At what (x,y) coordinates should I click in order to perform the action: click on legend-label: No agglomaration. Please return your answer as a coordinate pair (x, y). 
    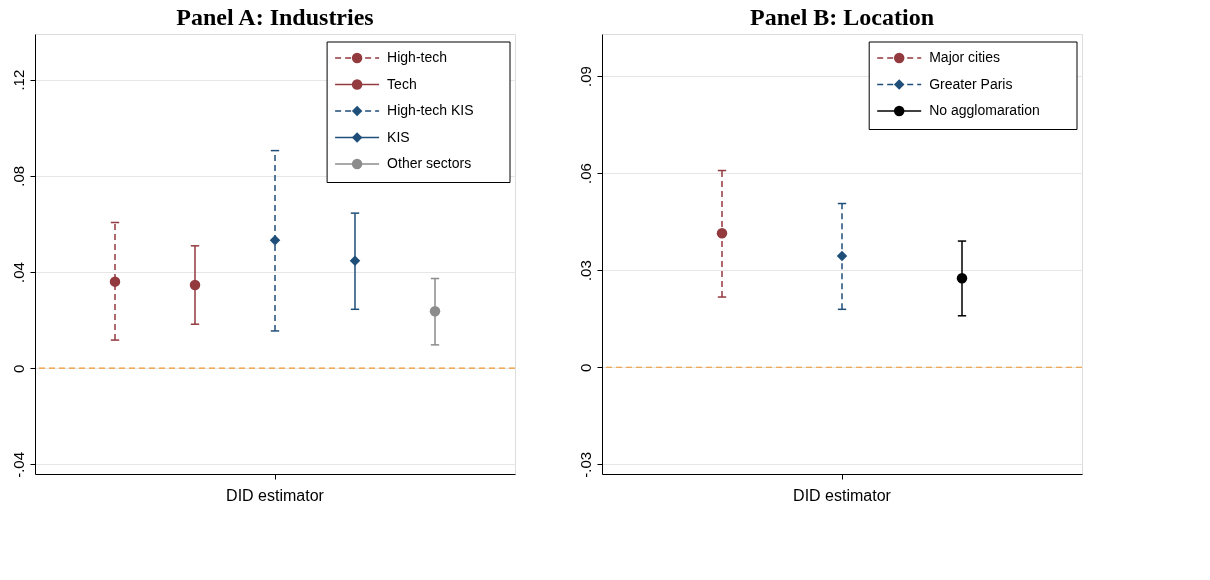
    Looking at the image, I should click on (984, 110).